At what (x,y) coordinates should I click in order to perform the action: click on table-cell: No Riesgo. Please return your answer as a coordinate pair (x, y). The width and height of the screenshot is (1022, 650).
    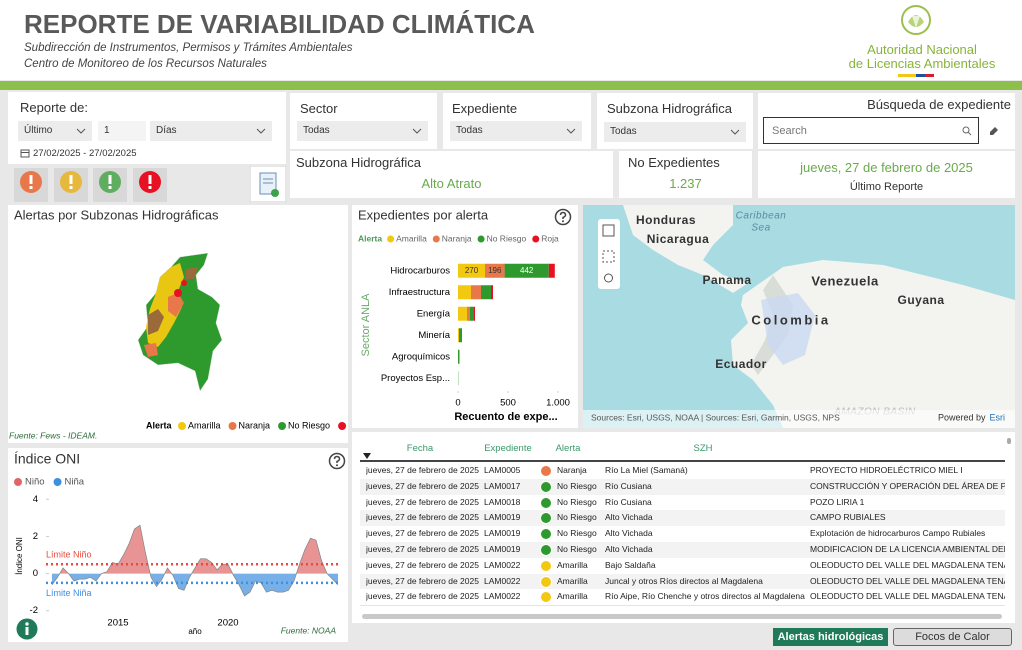
    Looking at the image, I should click on (577, 533).